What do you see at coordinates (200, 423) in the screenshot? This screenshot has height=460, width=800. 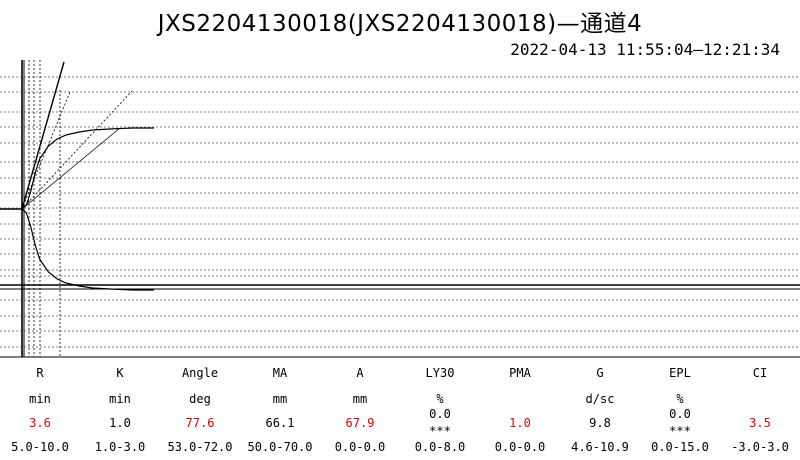 I see `param-value: 77.6` at bounding box center [200, 423].